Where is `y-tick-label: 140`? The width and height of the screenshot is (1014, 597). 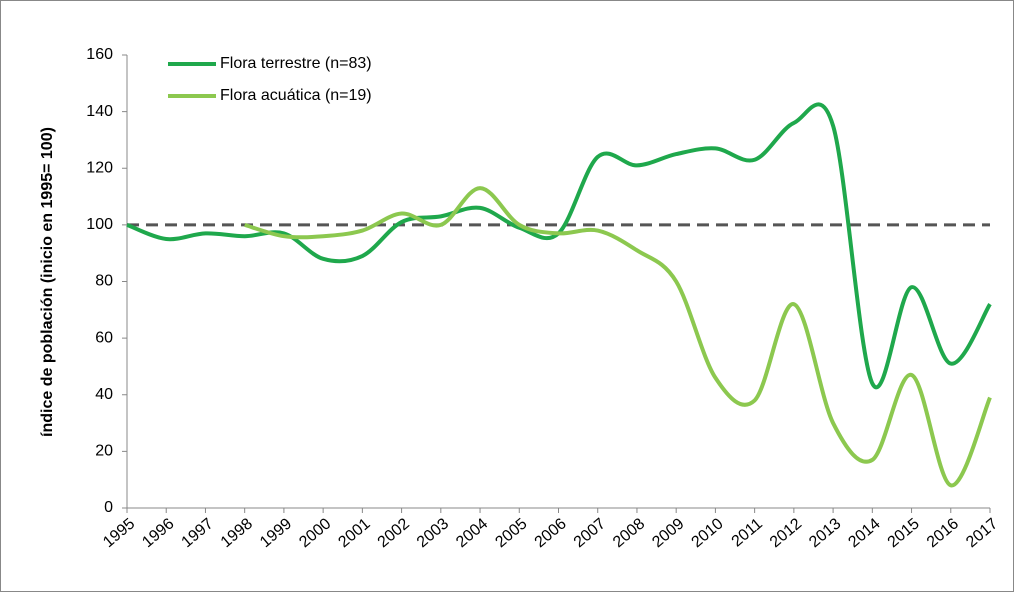 y-tick-label: 140 is located at coordinates (99, 111).